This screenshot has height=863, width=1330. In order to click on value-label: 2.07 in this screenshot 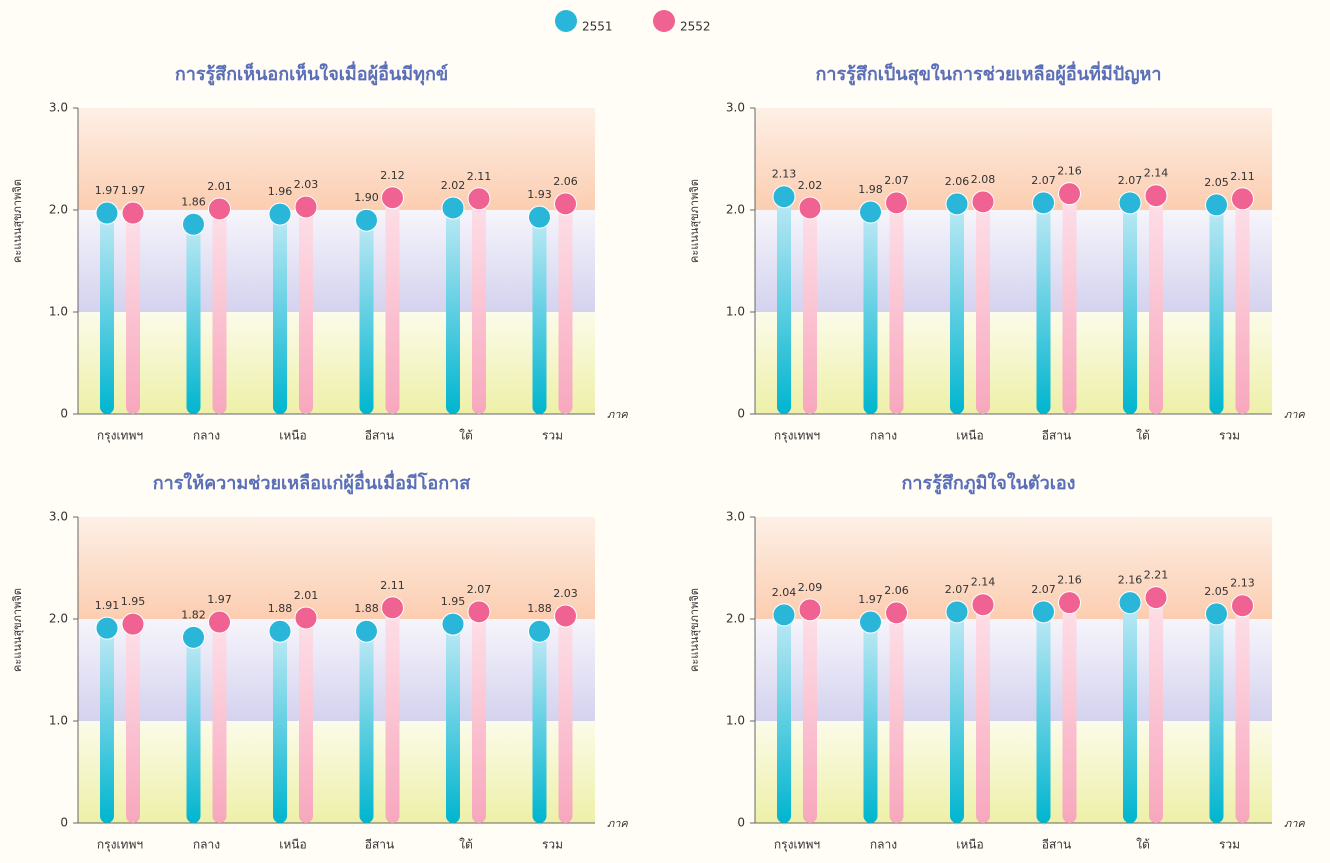, I will do `click(957, 589)`.